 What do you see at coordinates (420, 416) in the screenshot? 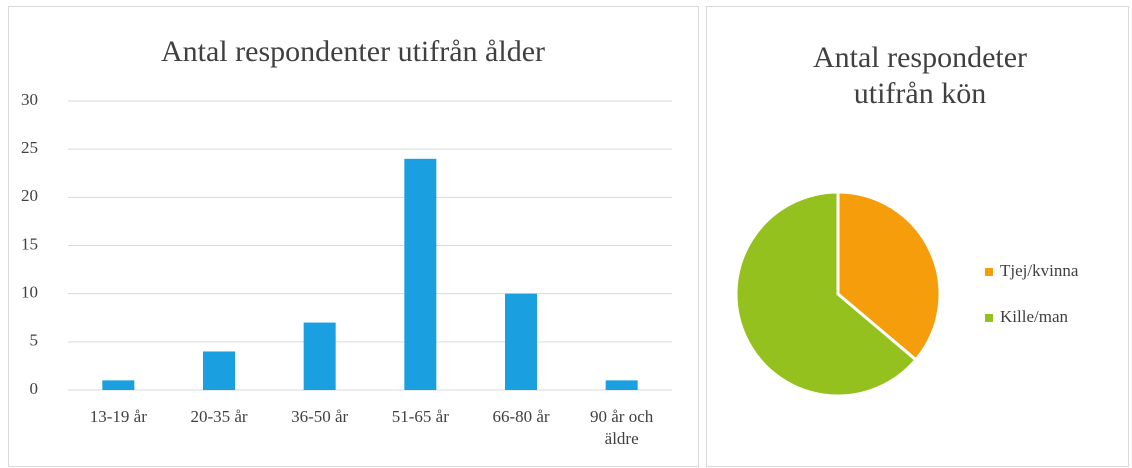
I see `x-tick-label: 51-65 år` at bounding box center [420, 416].